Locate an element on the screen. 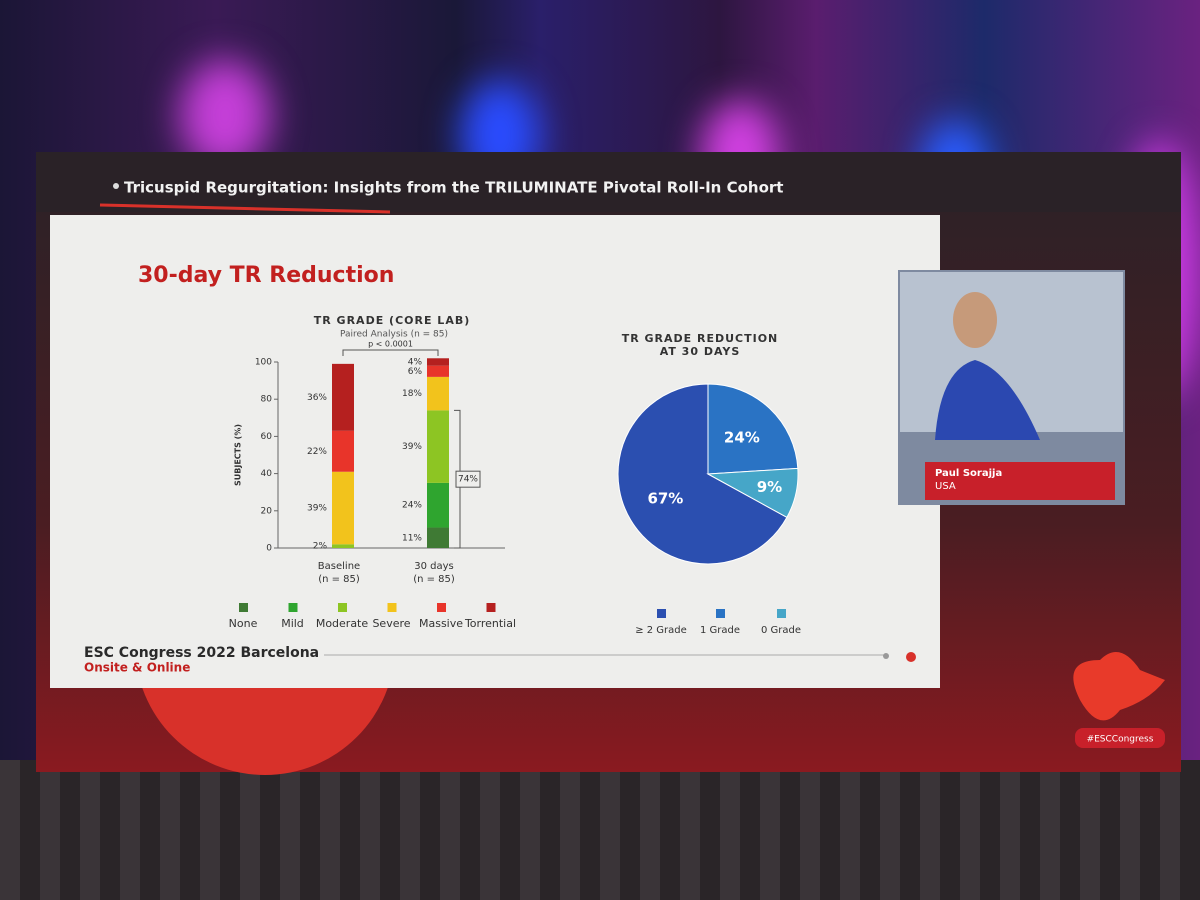 Image resolution: width=1200 pixels, height=900 pixels. data-label: 36% is located at coordinates (317, 398).